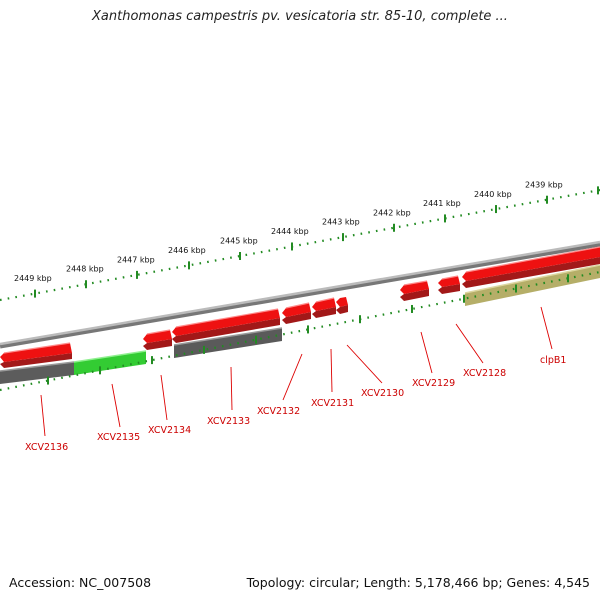  Describe the element at coordinates (33, 278) in the screenshot. I see `scale-label-kbp: 2449 kbp` at that location.